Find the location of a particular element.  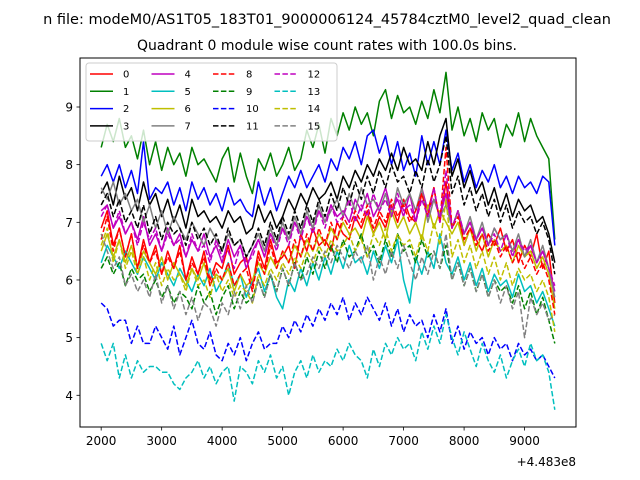

x-tick-label: 5000 is located at coordinates (282, 441).